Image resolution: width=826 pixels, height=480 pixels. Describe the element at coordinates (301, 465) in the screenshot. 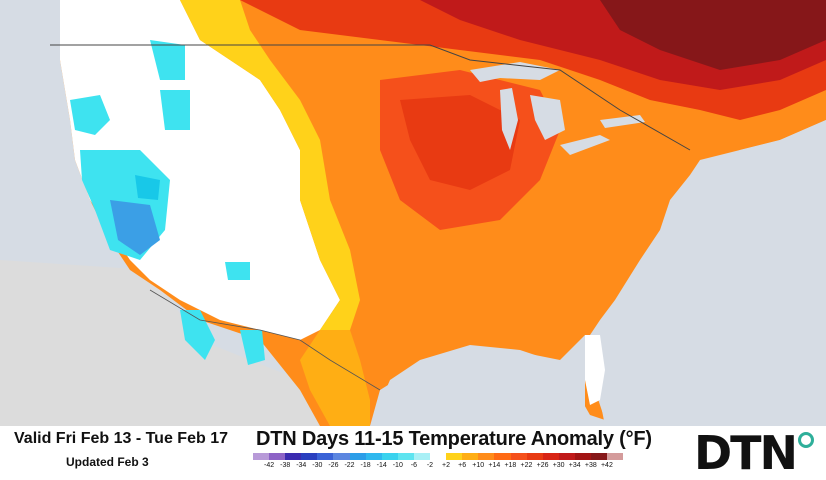

I see `scale-label: -34` at that location.